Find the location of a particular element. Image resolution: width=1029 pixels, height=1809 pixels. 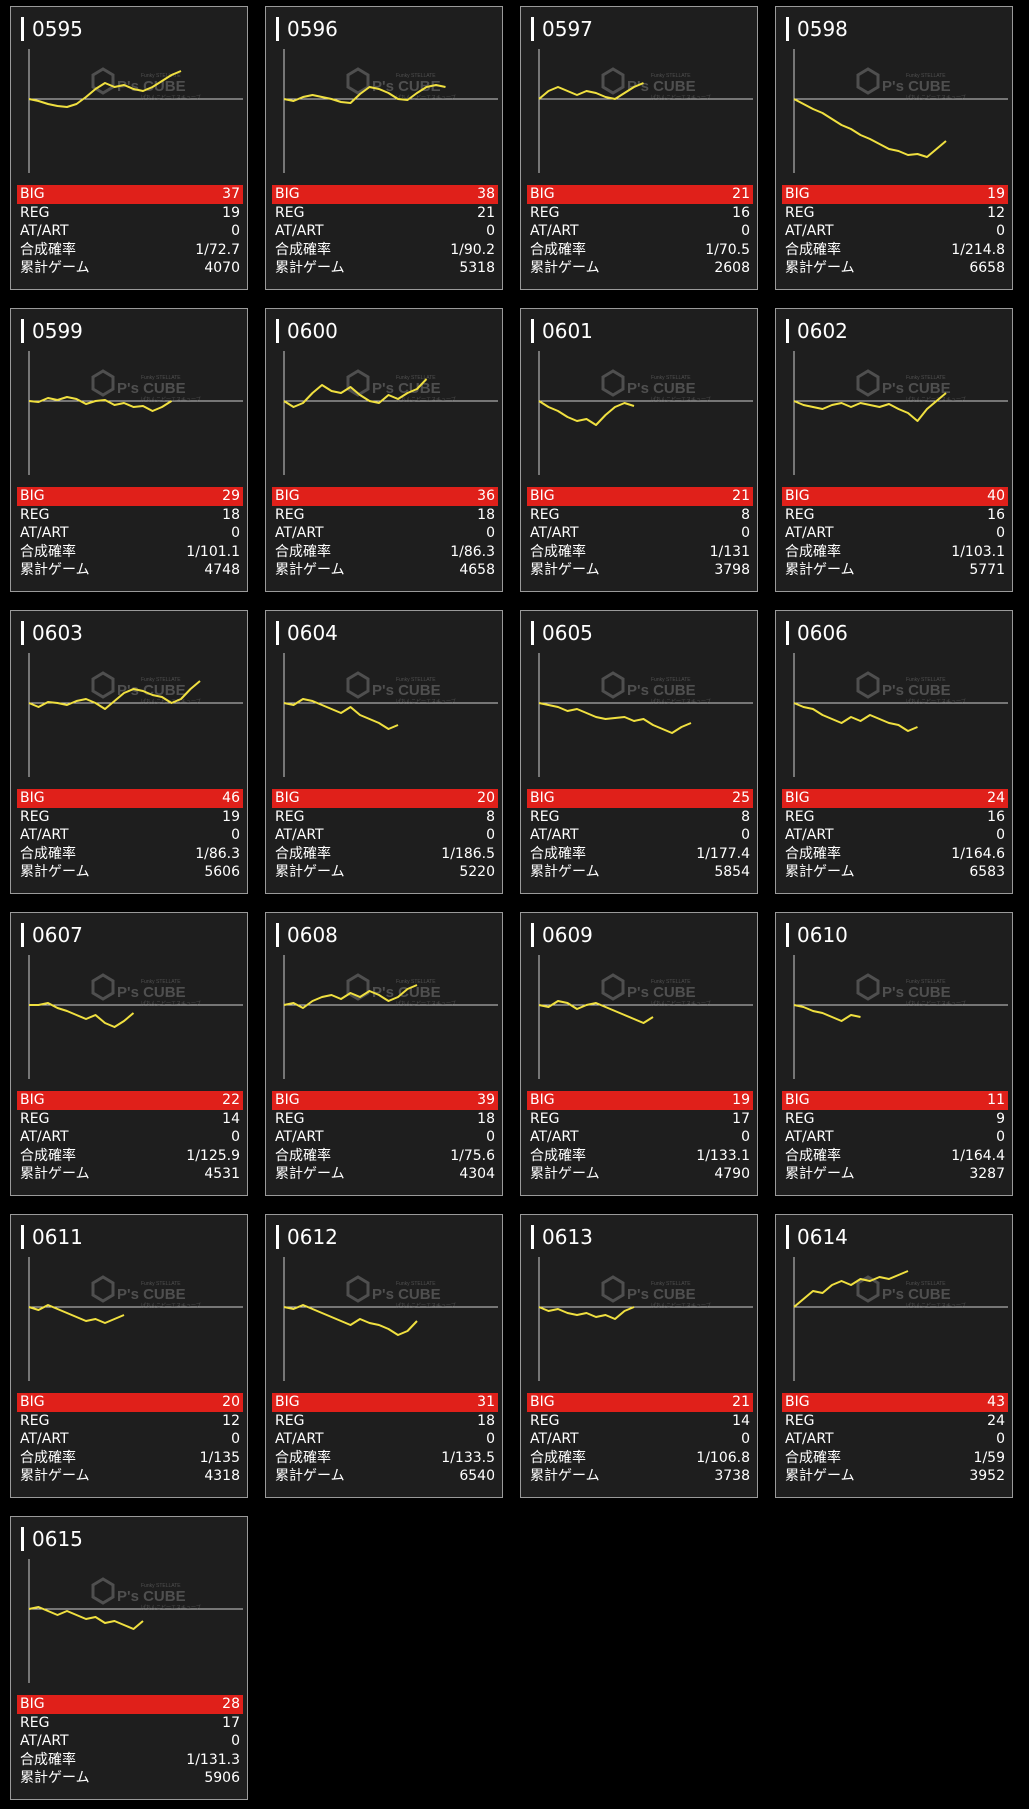

big-value: 22 is located at coordinates (231, 1100).